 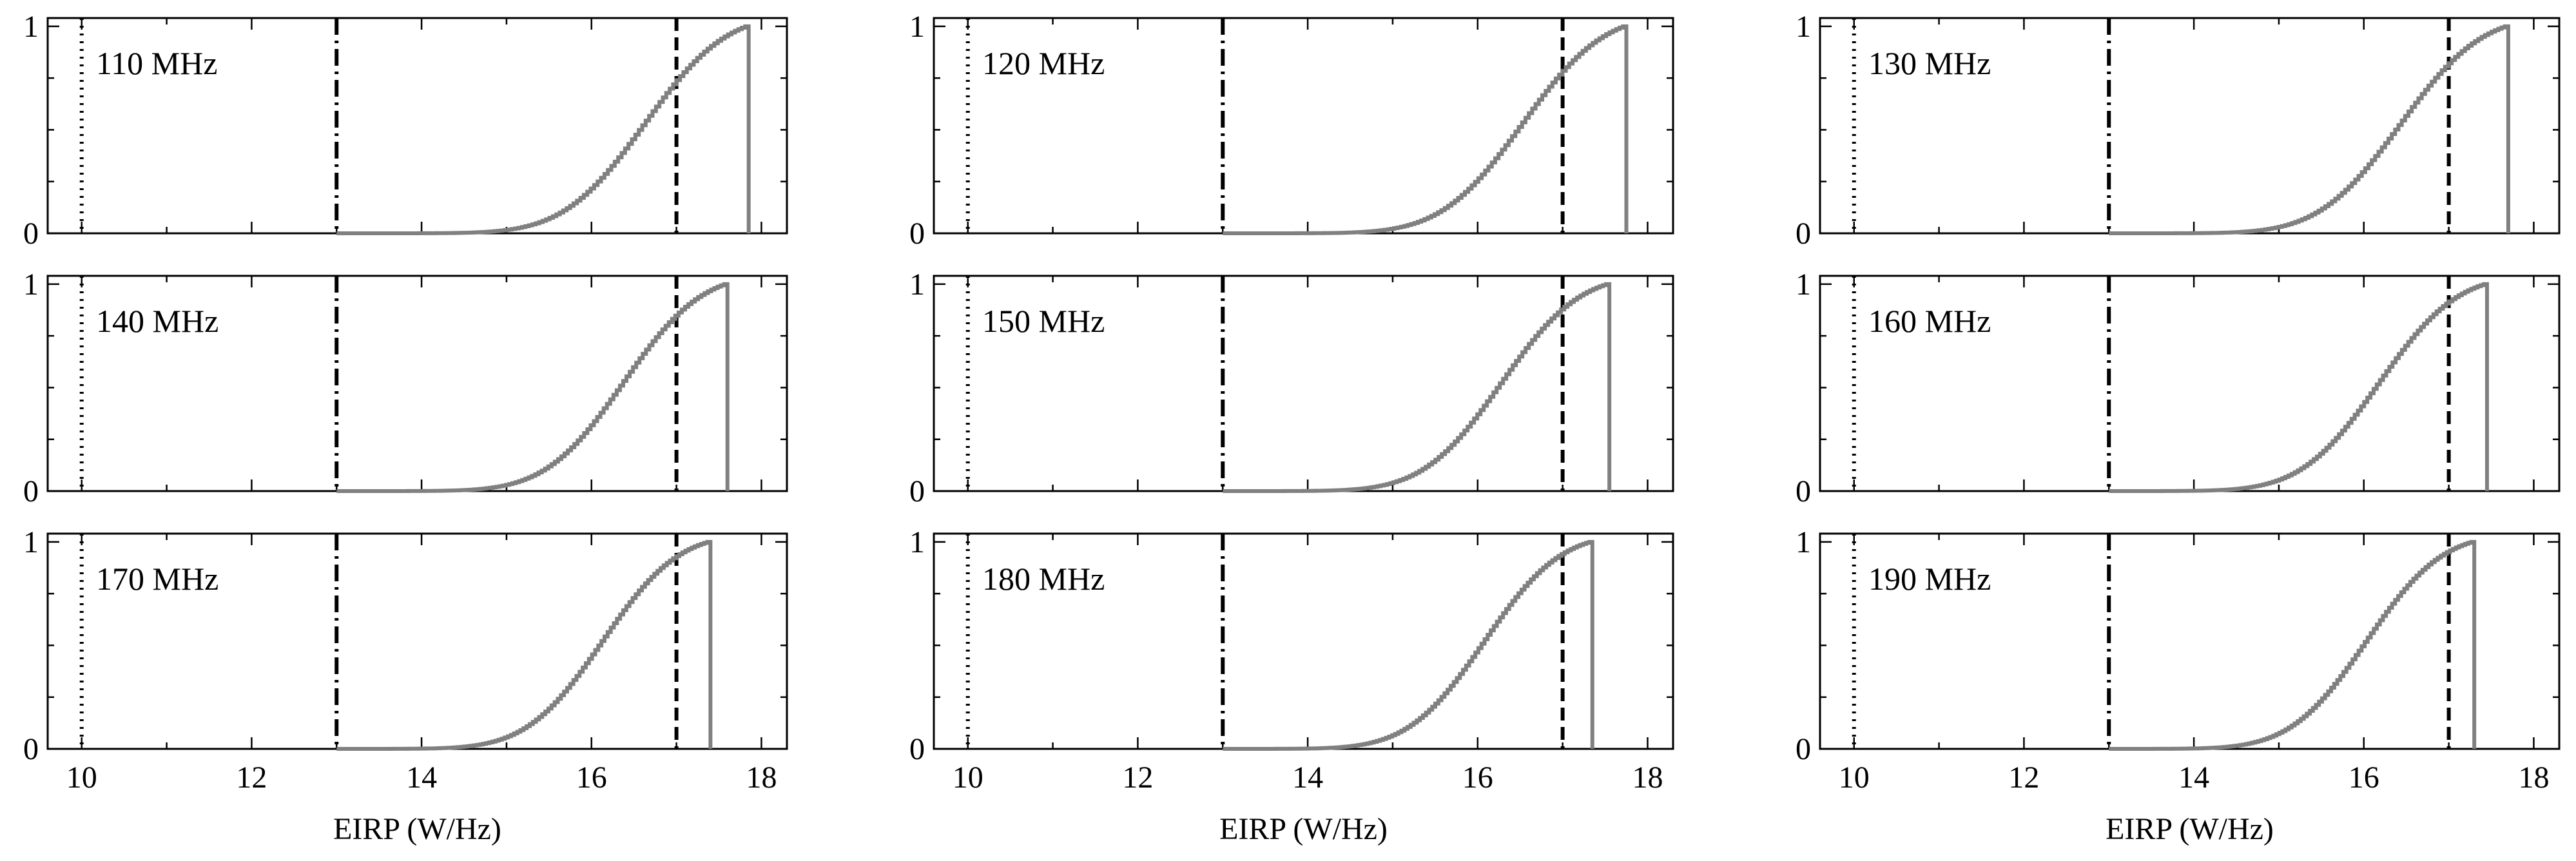 I want to click on panel-180-mhz: 0 1 180 MHz 10 12 14 16 18 EIRP (W/Hz), so click(x=1291, y=685).